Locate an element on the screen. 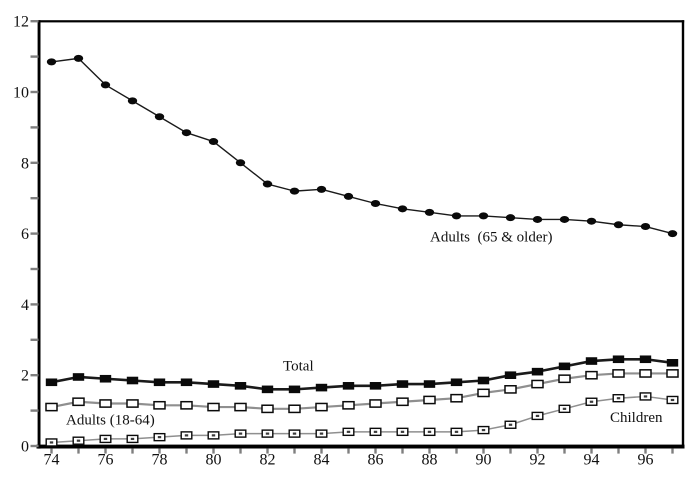 Image resolution: width=692 pixels, height=478 pixels. top-spine is located at coordinates (361, 21).